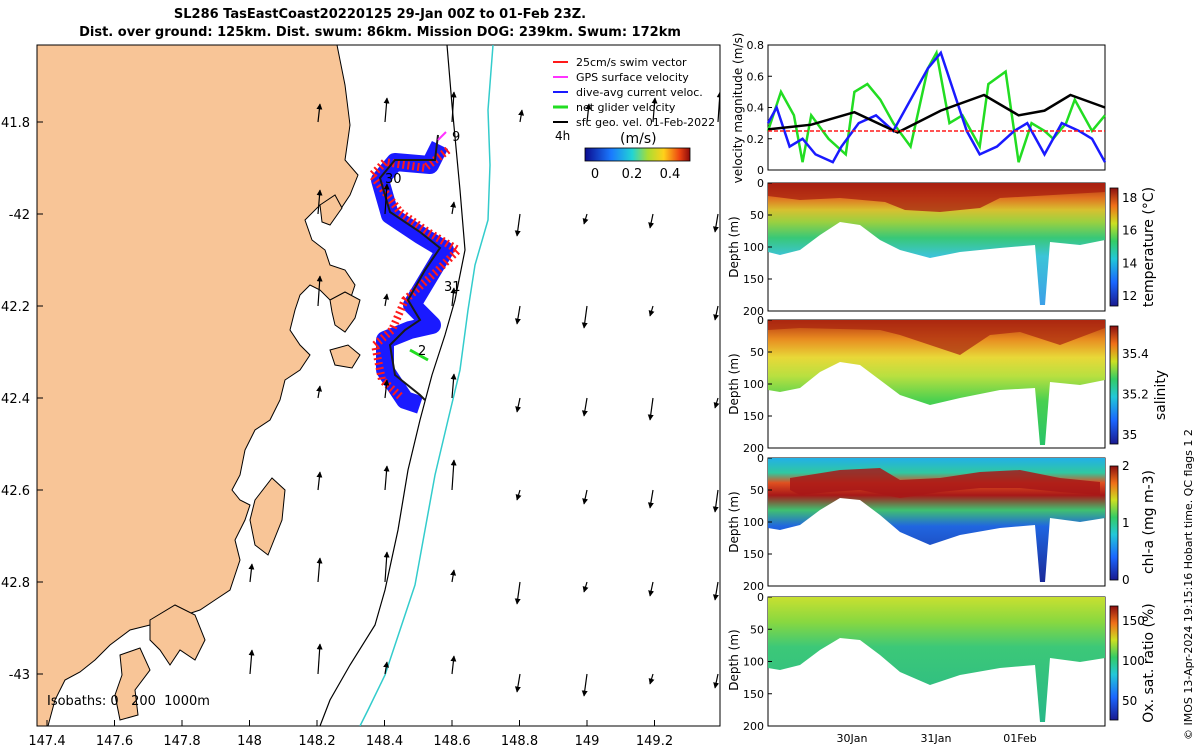 This screenshot has height=750, width=1200. What do you see at coordinates (132, 684) in the screenshot?
I see `bruny-island` at bounding box center [132, 684].